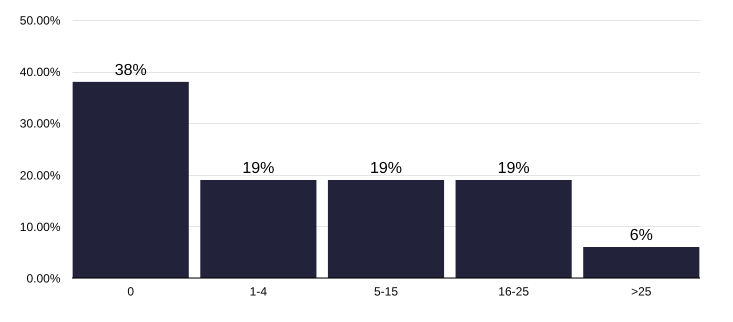 The image size is (733, 322). I want to click on data-label: 6%, so click(641, 235).